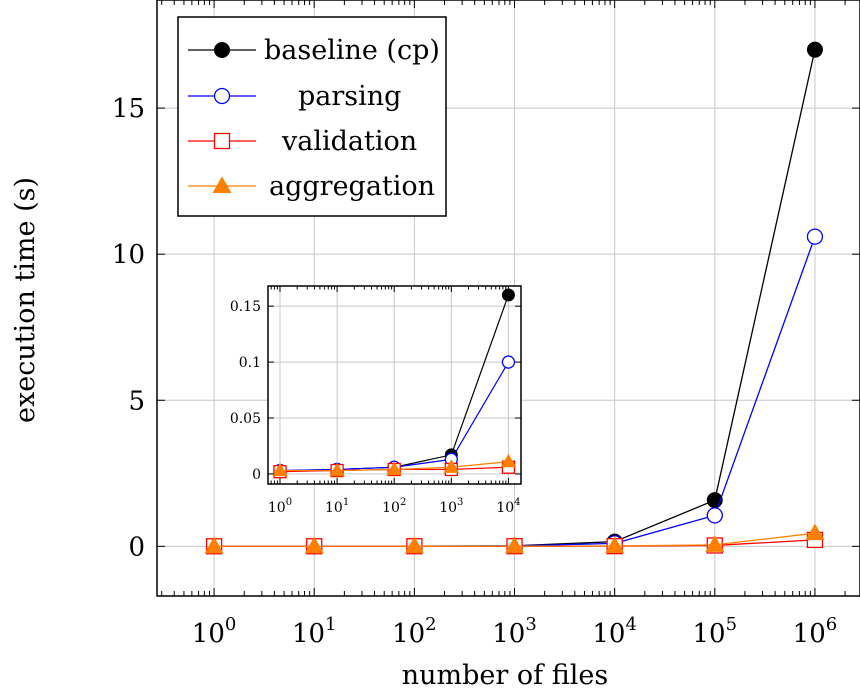 The image size is (860, 696). I want to click on legend-marker-symbol-aggregation, so click(222, 184).